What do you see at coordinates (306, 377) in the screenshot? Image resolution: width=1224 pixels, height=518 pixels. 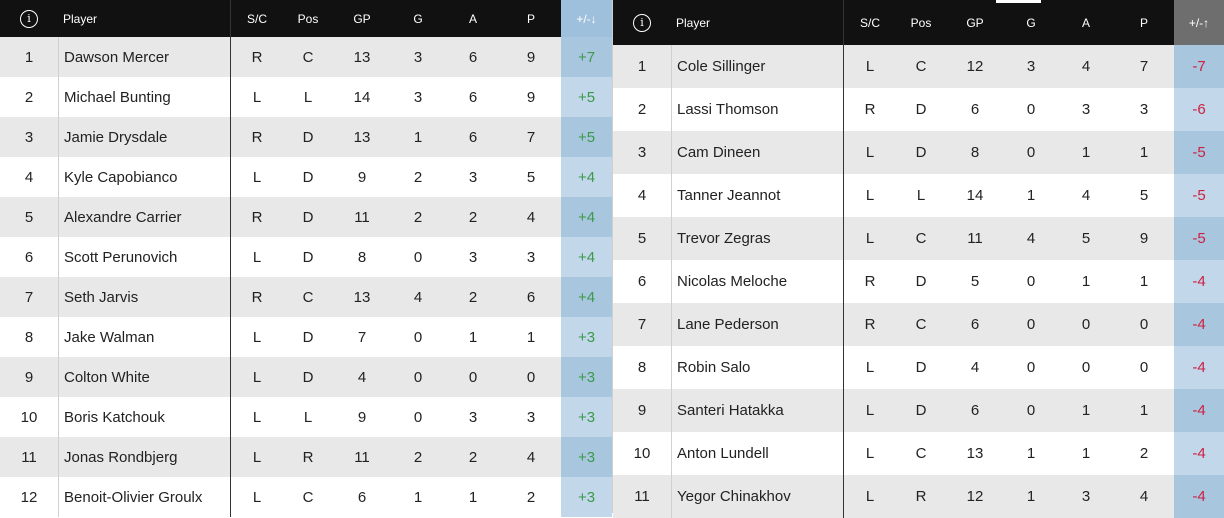 I see `table-row: 9 Colton White L D 4 0 0 0 +3` at bounding box center [306, 377].